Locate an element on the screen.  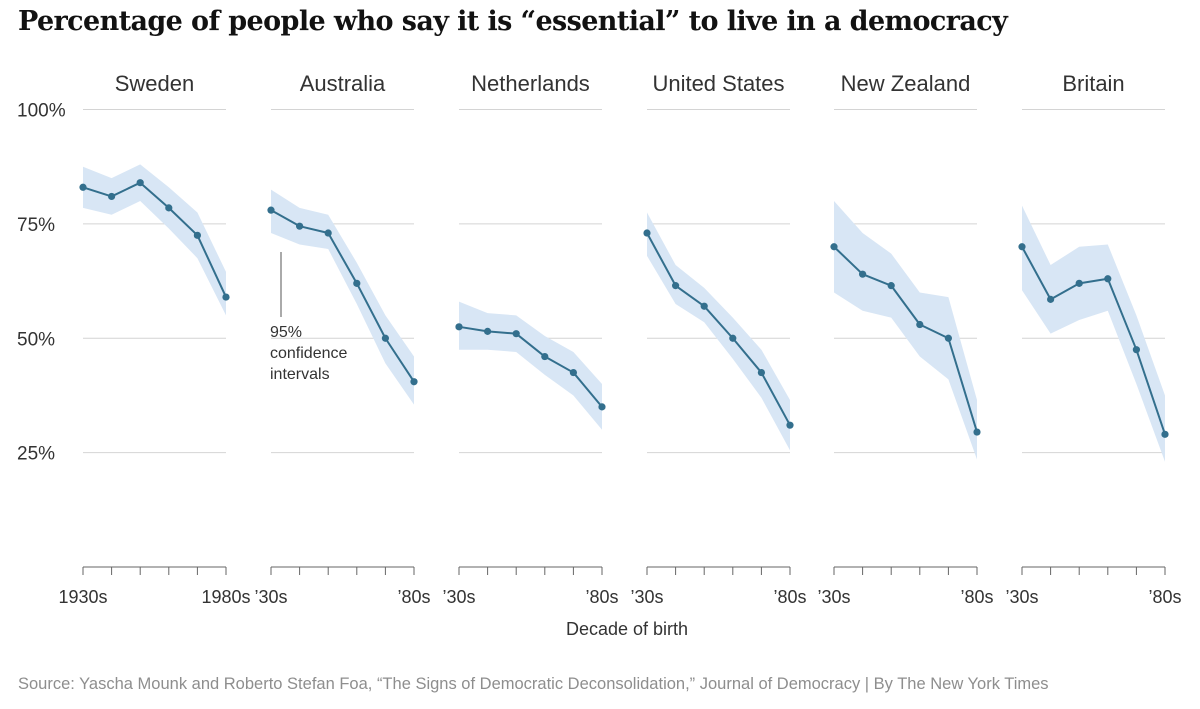
netherlands-data-point-1980s is located at coordinates (602, 407).